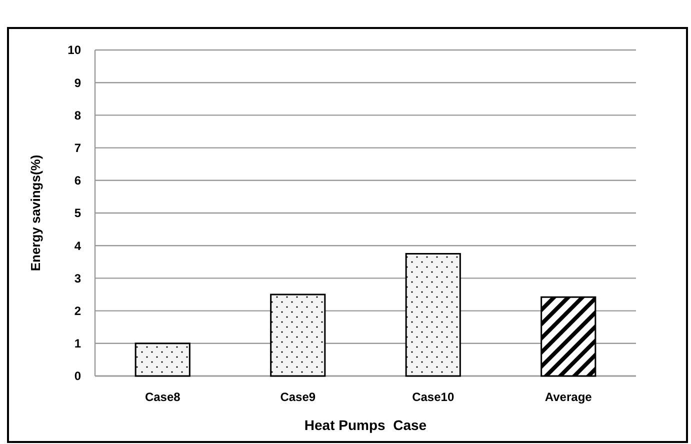  Describe the element at coordinates (78, 376) in the screenshot. I see `y-tick-label: 0` at that location.